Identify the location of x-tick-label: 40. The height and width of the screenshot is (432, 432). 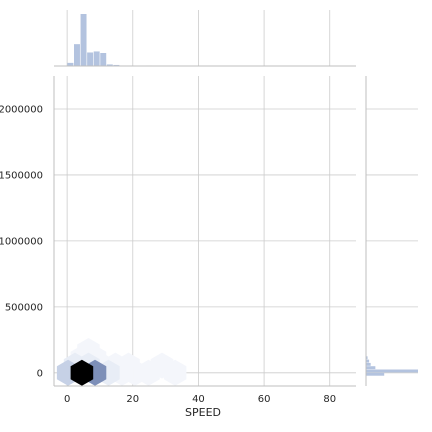
(198, 399).